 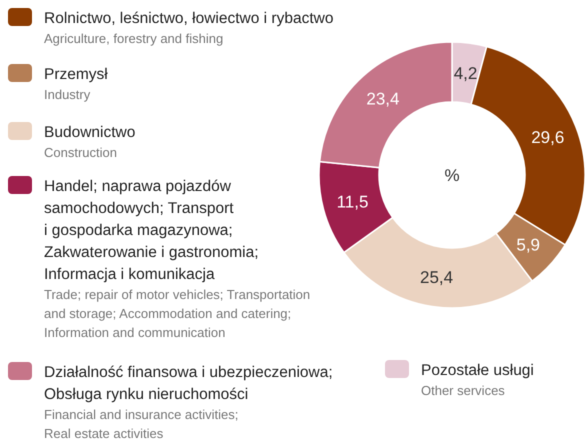 I want to click on legend-label: Budownictwo, so click(x=90, y=132).